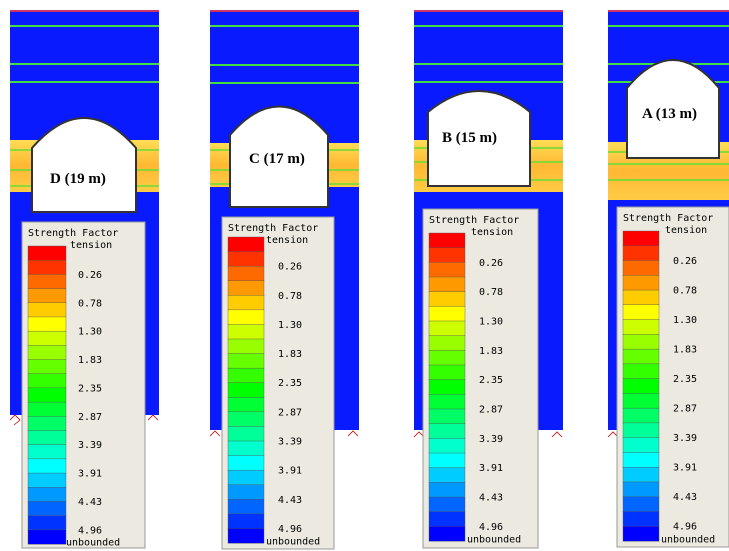  What do you see at coordinates (469, 138) in the screenshot?
I see `tunnel-label: B (15 m)` at bounding box center [469, 138].